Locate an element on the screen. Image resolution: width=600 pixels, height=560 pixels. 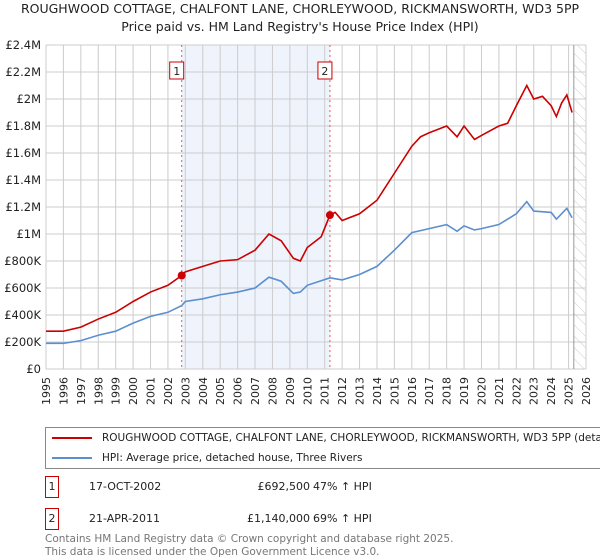
sale-price: £1,140,000 is located at coordinates (278, 518).